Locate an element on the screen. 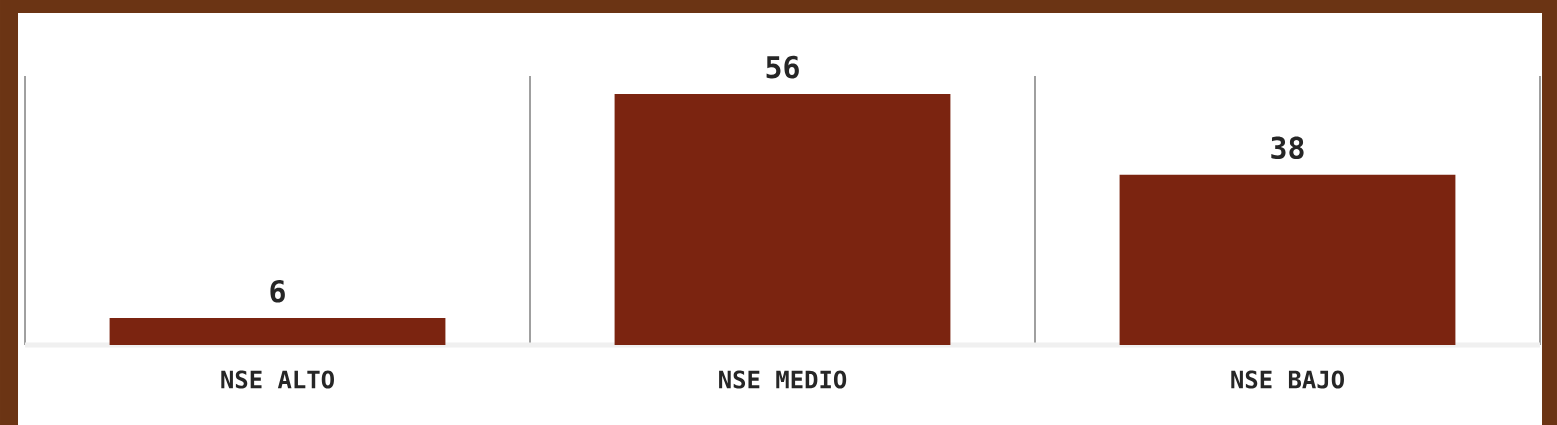 The image size is (1557, 425). data-label: 56 is located at coordinates (782, 67).